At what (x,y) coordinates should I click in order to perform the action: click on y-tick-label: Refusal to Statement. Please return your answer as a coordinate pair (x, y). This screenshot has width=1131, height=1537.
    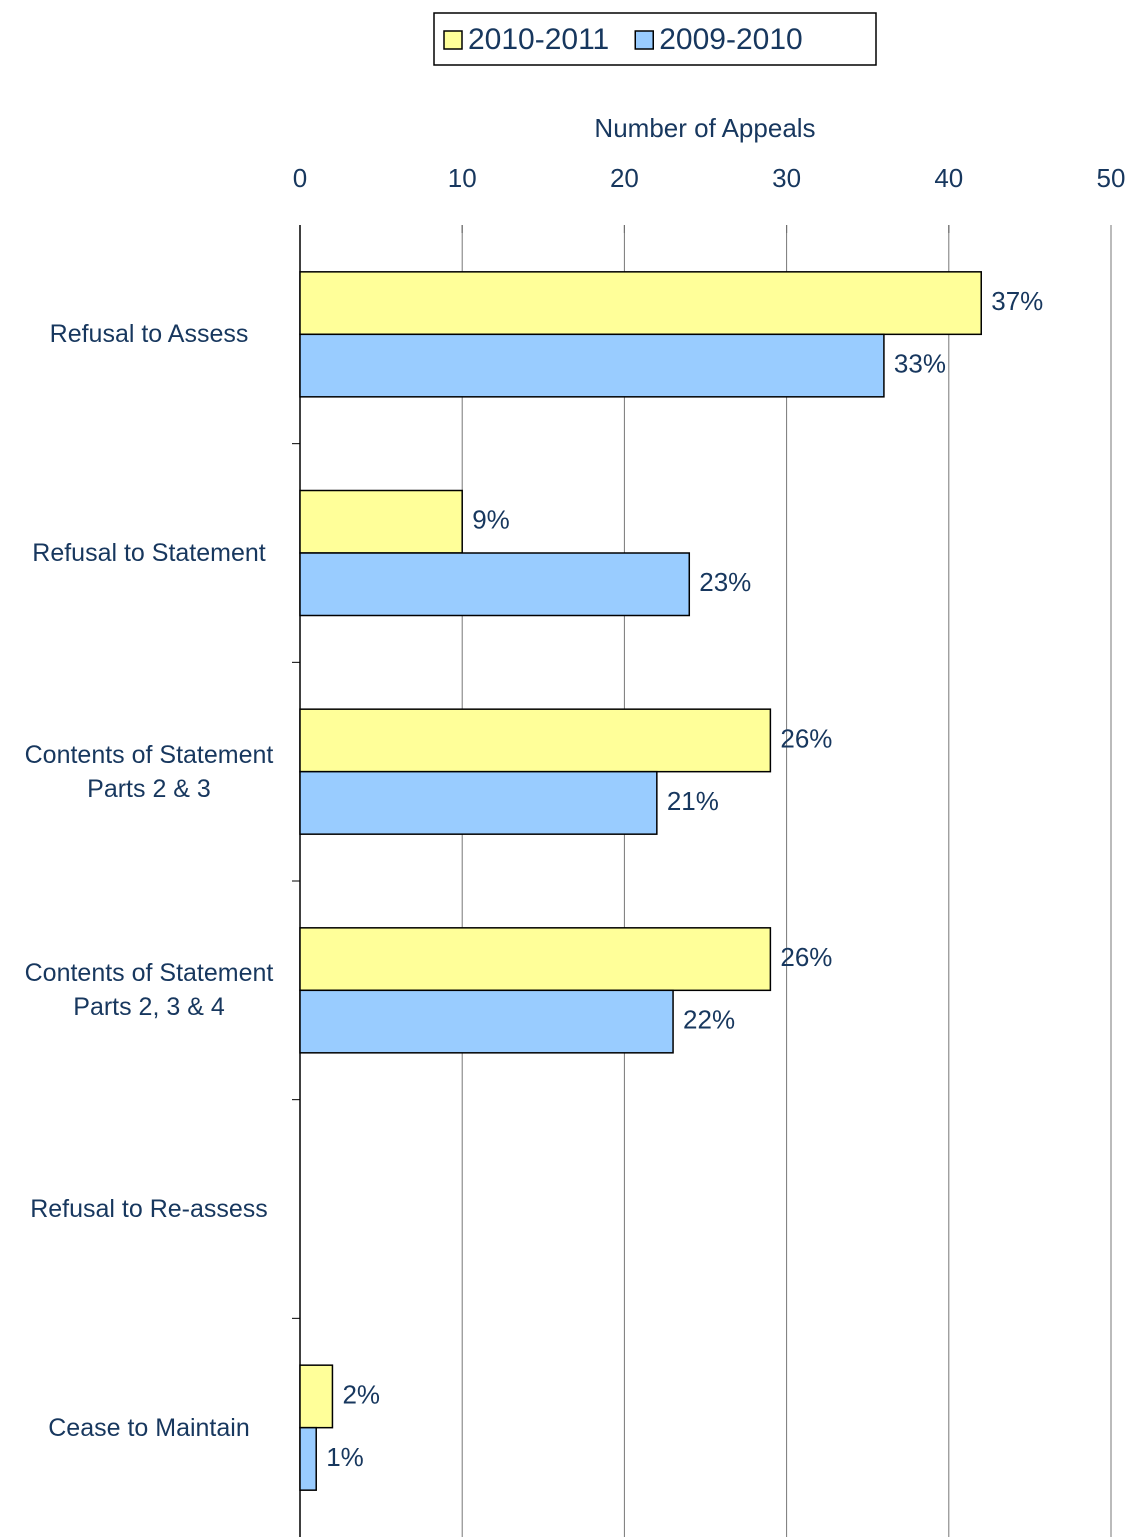
    Looking at the image, I should click on (149, 553).